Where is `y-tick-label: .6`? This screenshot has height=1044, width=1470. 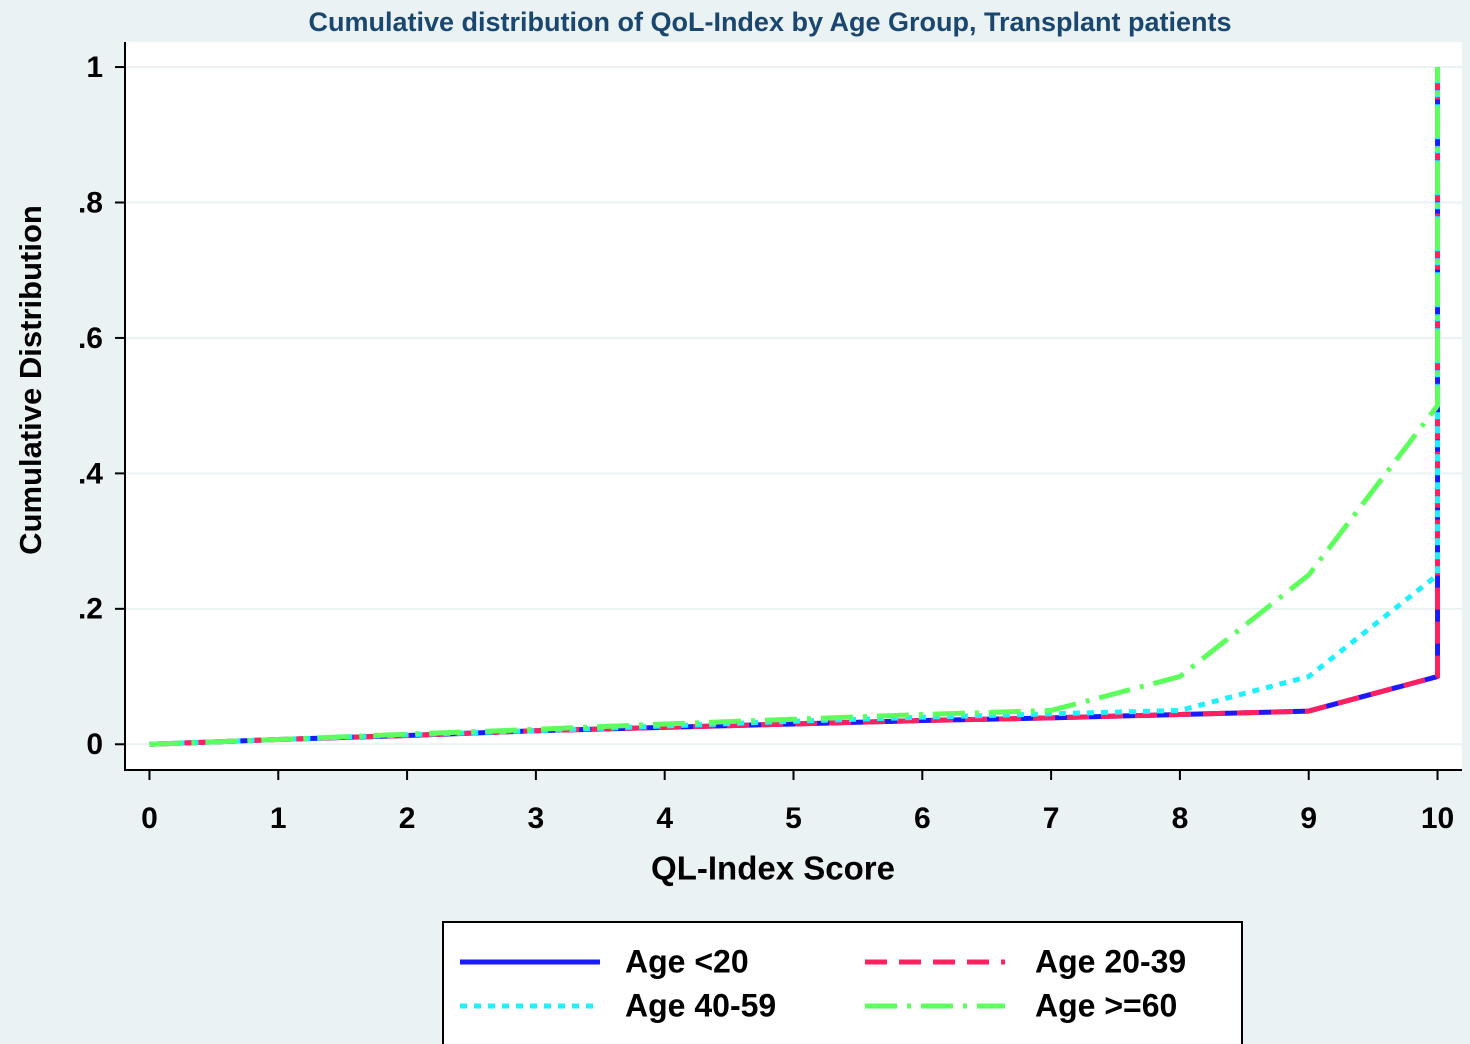 y-tick-label: .6 is located at coordinates (90, 338).